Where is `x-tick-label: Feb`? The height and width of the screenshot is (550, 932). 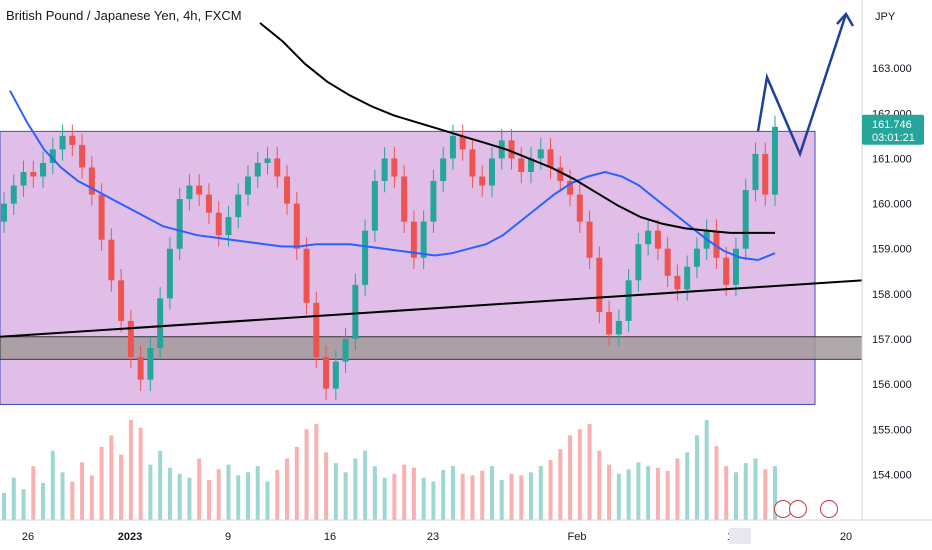
x-tick-label: Feb is located at coordinates (577, 537).